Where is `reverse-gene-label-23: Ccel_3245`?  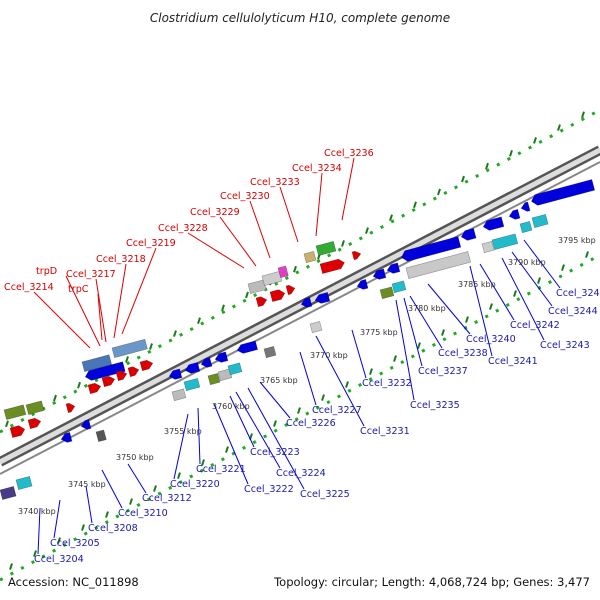 reverse-gene-label-23: Ccel_3245 is located at coordinates (578, 293).